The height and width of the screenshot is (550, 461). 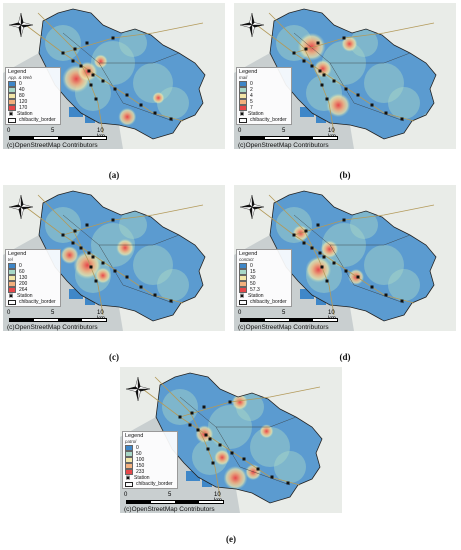 I want to click on border-swatch, so click(x=129, y=484).